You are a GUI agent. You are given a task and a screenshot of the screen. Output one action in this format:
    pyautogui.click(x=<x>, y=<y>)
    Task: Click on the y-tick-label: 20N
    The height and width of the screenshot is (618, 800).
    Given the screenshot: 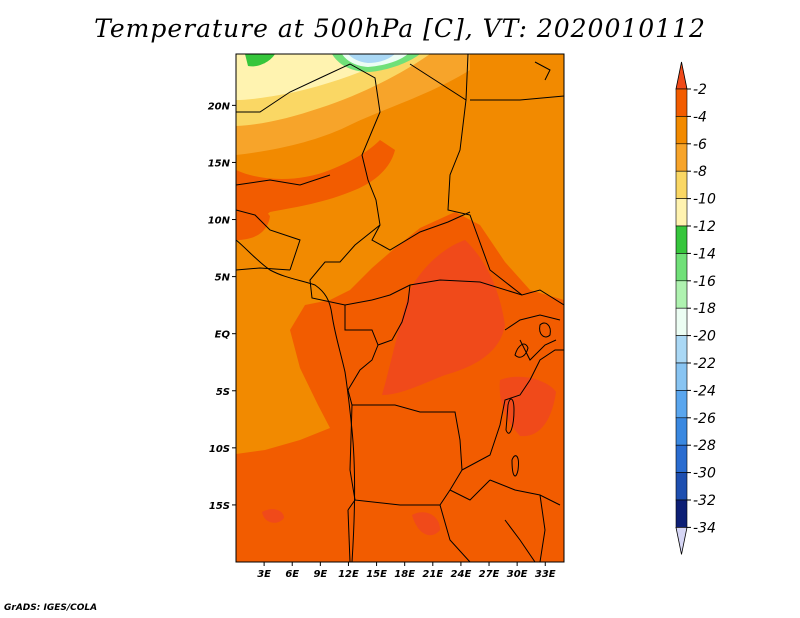 What is the action you would take?
    pyautogui.click(x=219, y=106)
    